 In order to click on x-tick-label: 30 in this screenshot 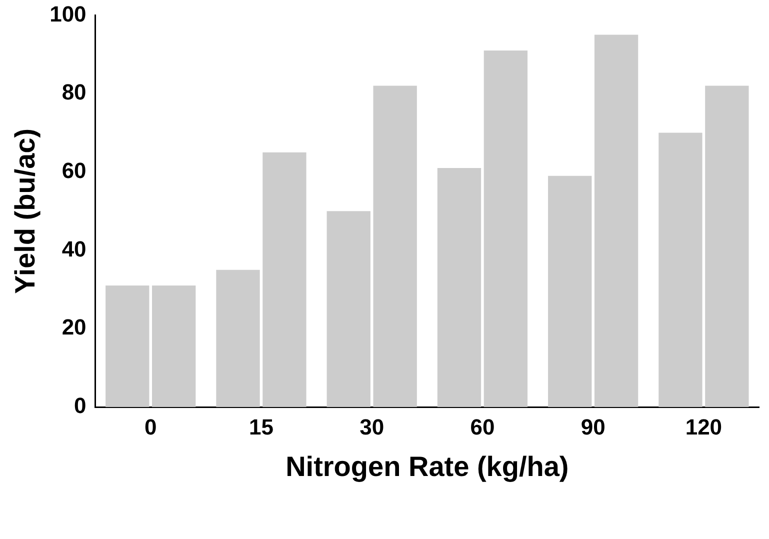, I will do `click(372, 427)`.